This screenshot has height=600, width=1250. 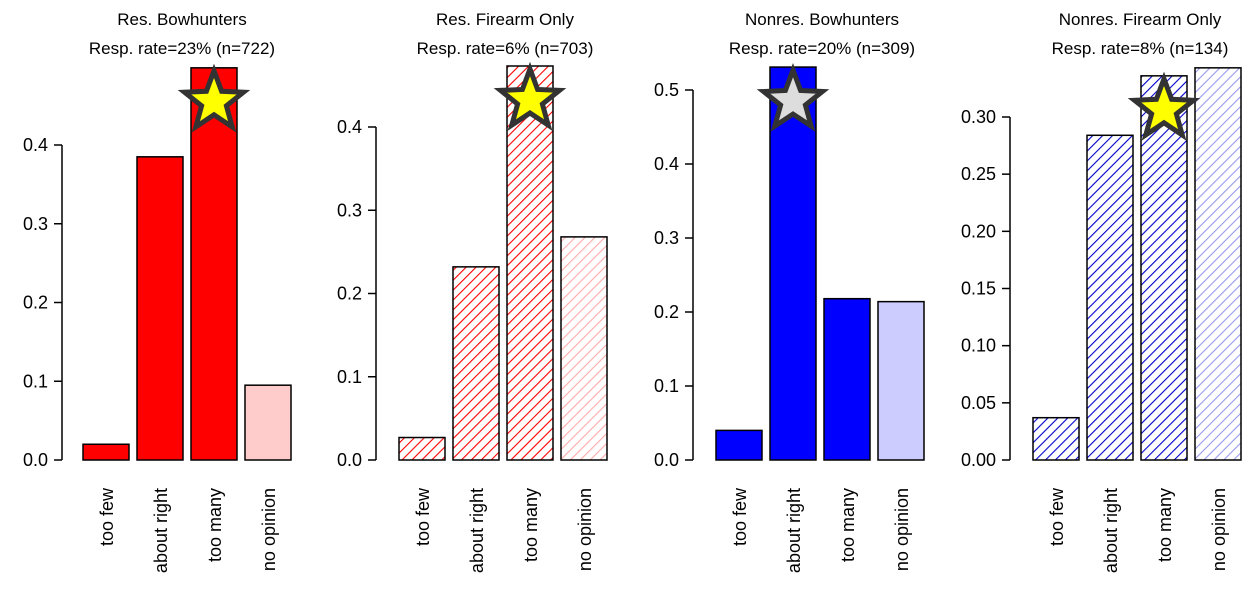 I want to click on chart-subtitle: Resp. rate=23% (n=722), so click(x=182, y=48).